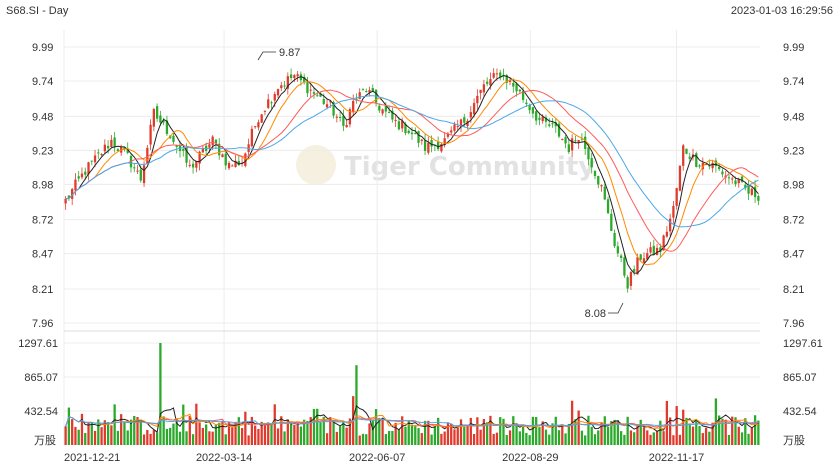 The width and height of the screenshot is (839, 469). Describe the element at coordinates (37, 11) in the screenshot. I see `symbol-title: S68.SI - Day` at that location.